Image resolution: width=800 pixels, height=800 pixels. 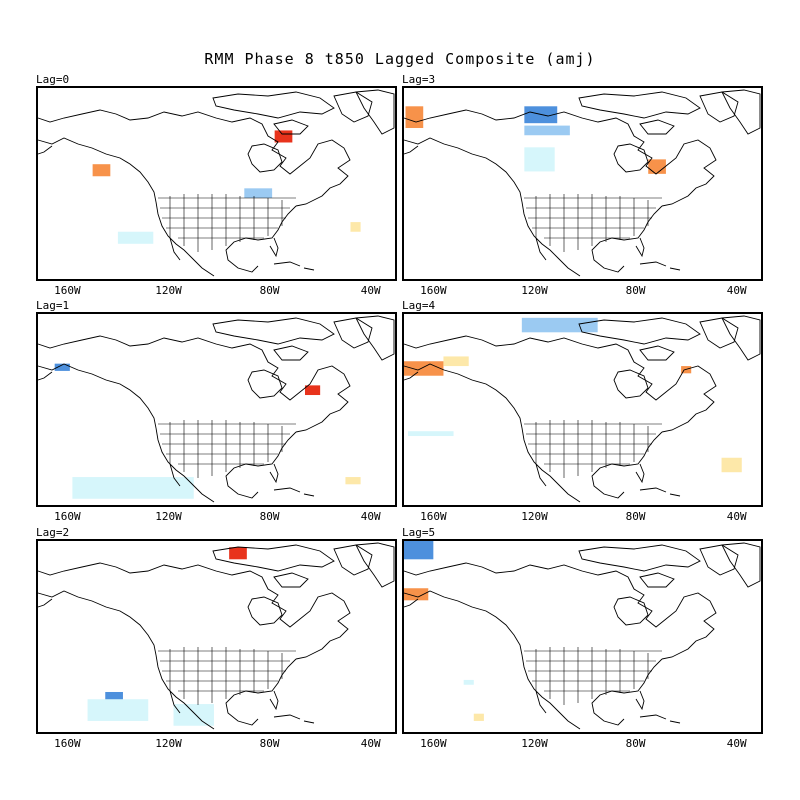 I want to click on map-panel: Lag=2 160W 120W 80W 40W, so click(x=216, y=638).